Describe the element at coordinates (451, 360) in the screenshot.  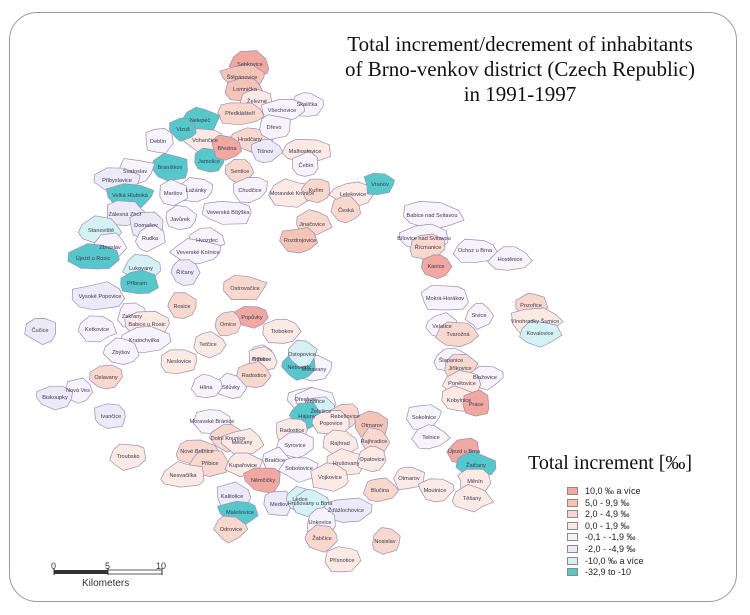
I see `municipality-label: Šlapanice` at that location.